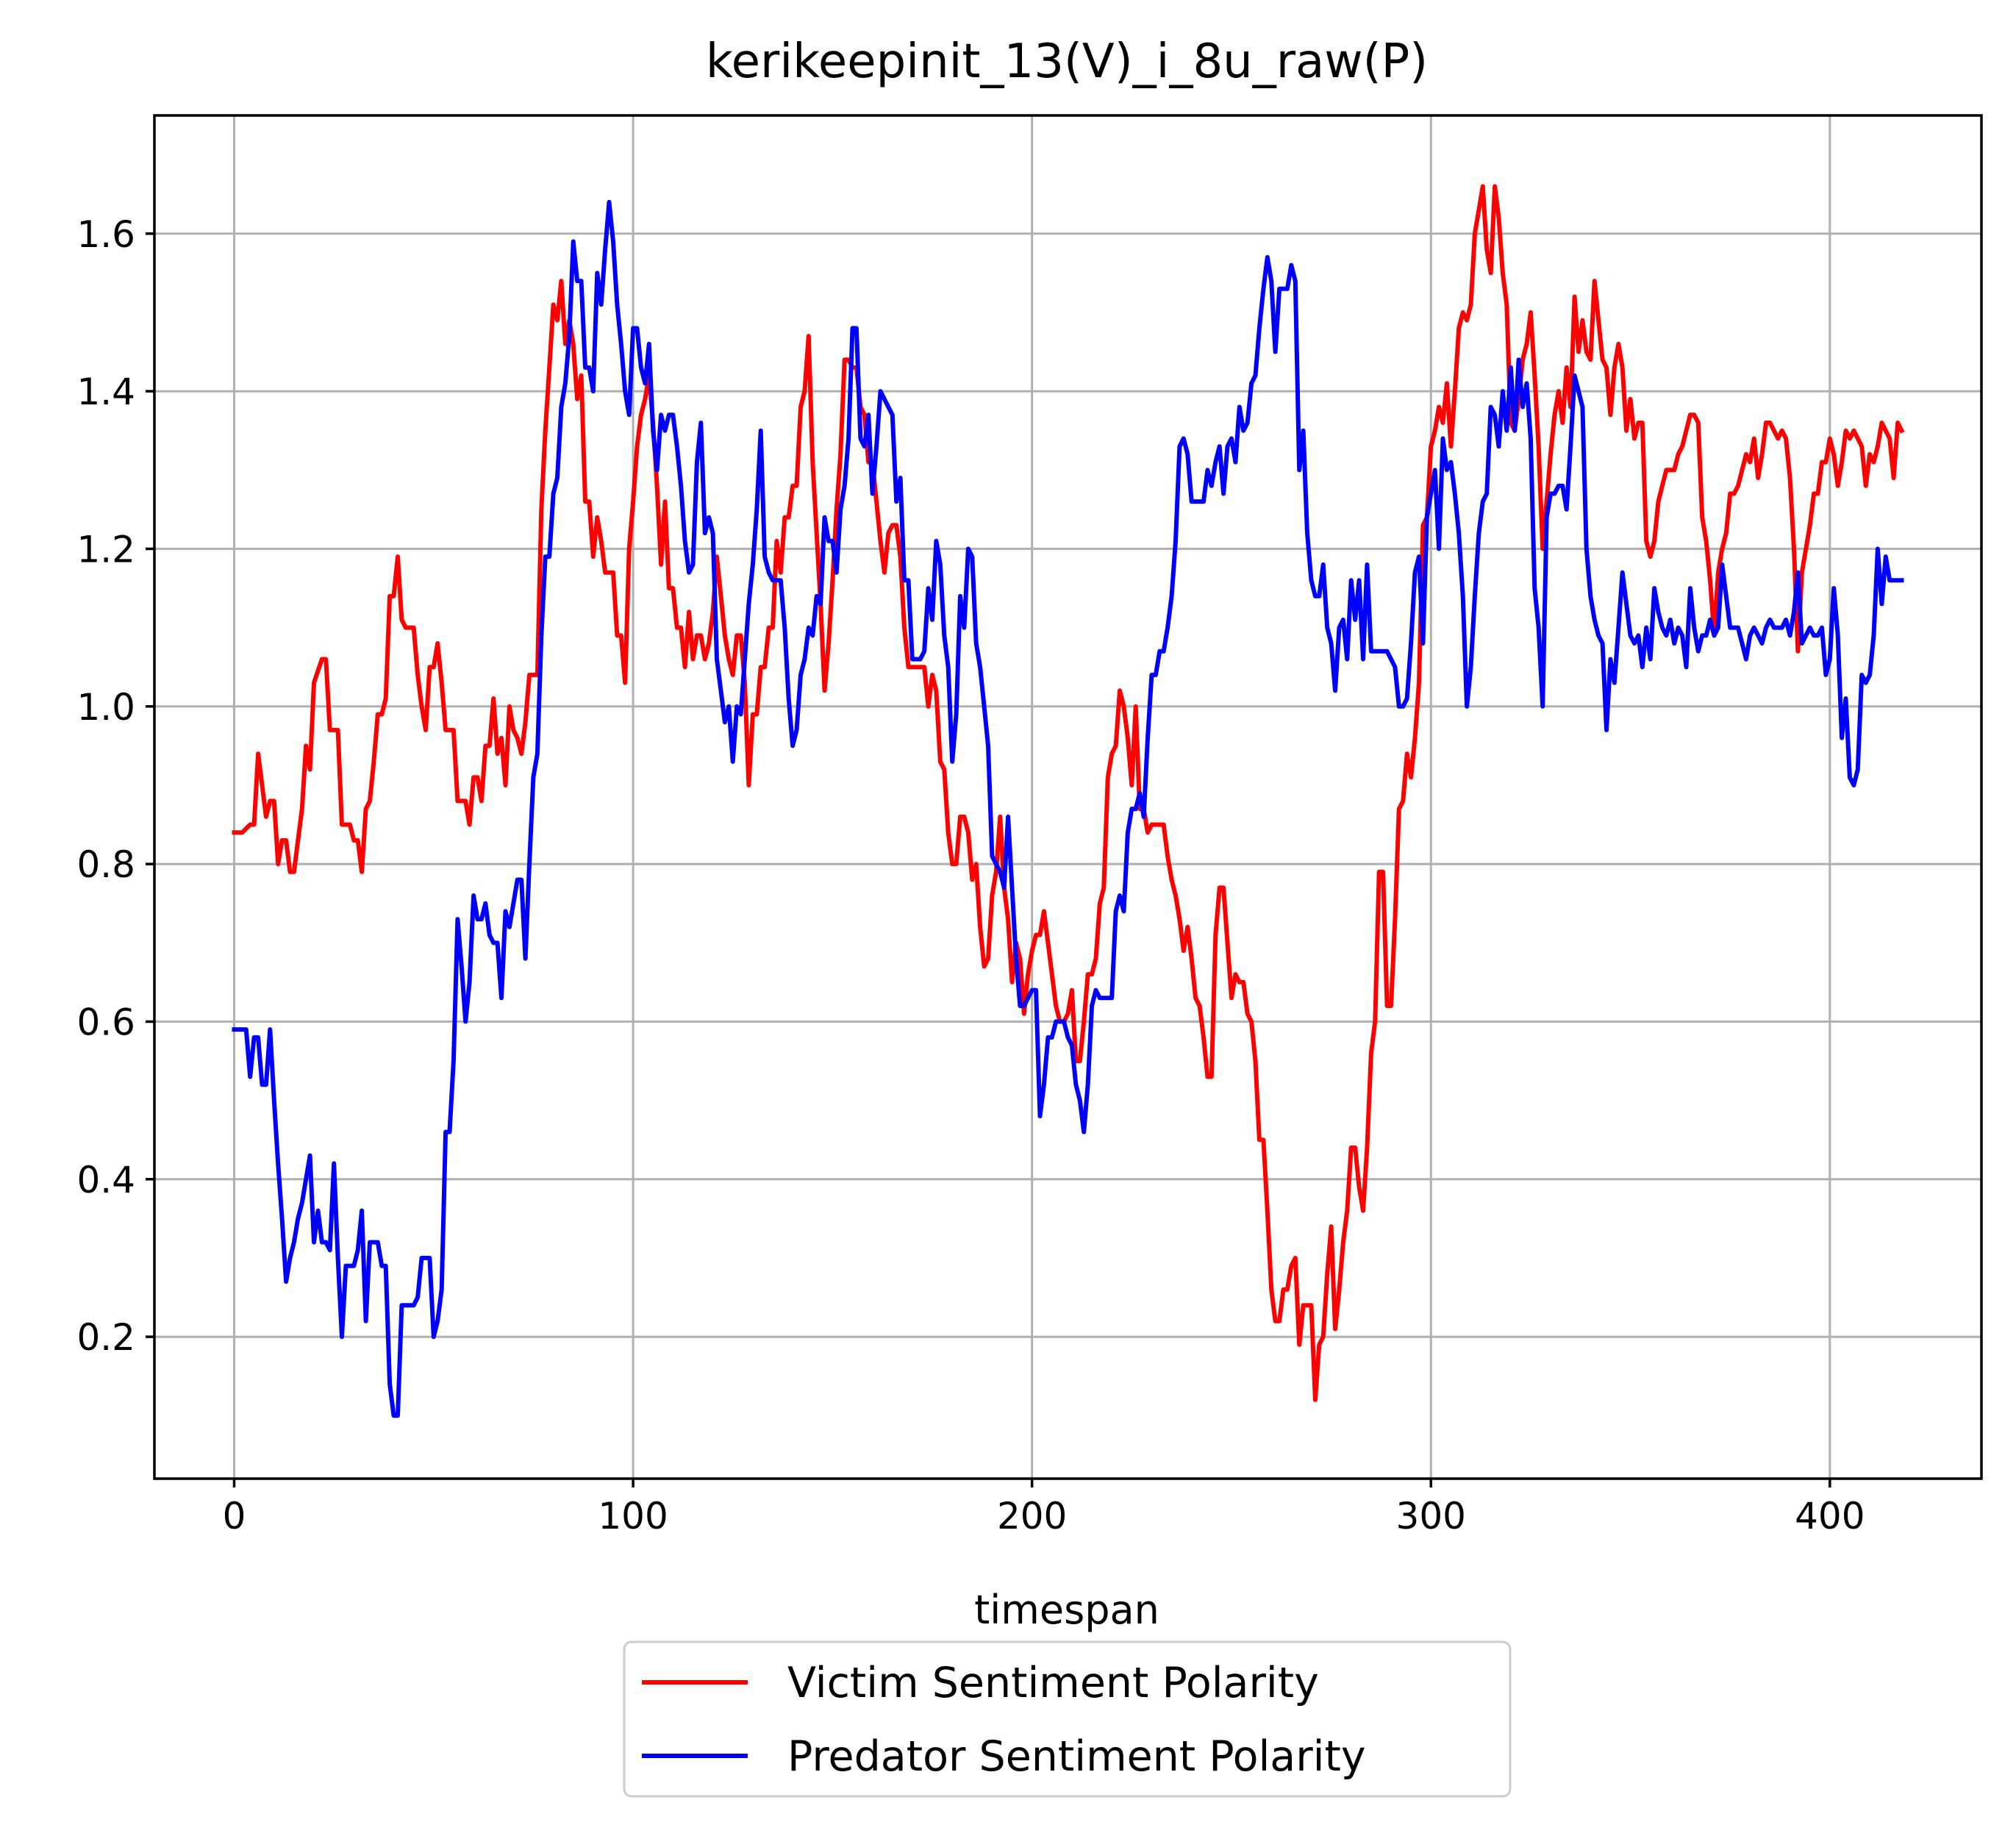  I want to click on y-tick-label: 0.2, so click(105, 1337).